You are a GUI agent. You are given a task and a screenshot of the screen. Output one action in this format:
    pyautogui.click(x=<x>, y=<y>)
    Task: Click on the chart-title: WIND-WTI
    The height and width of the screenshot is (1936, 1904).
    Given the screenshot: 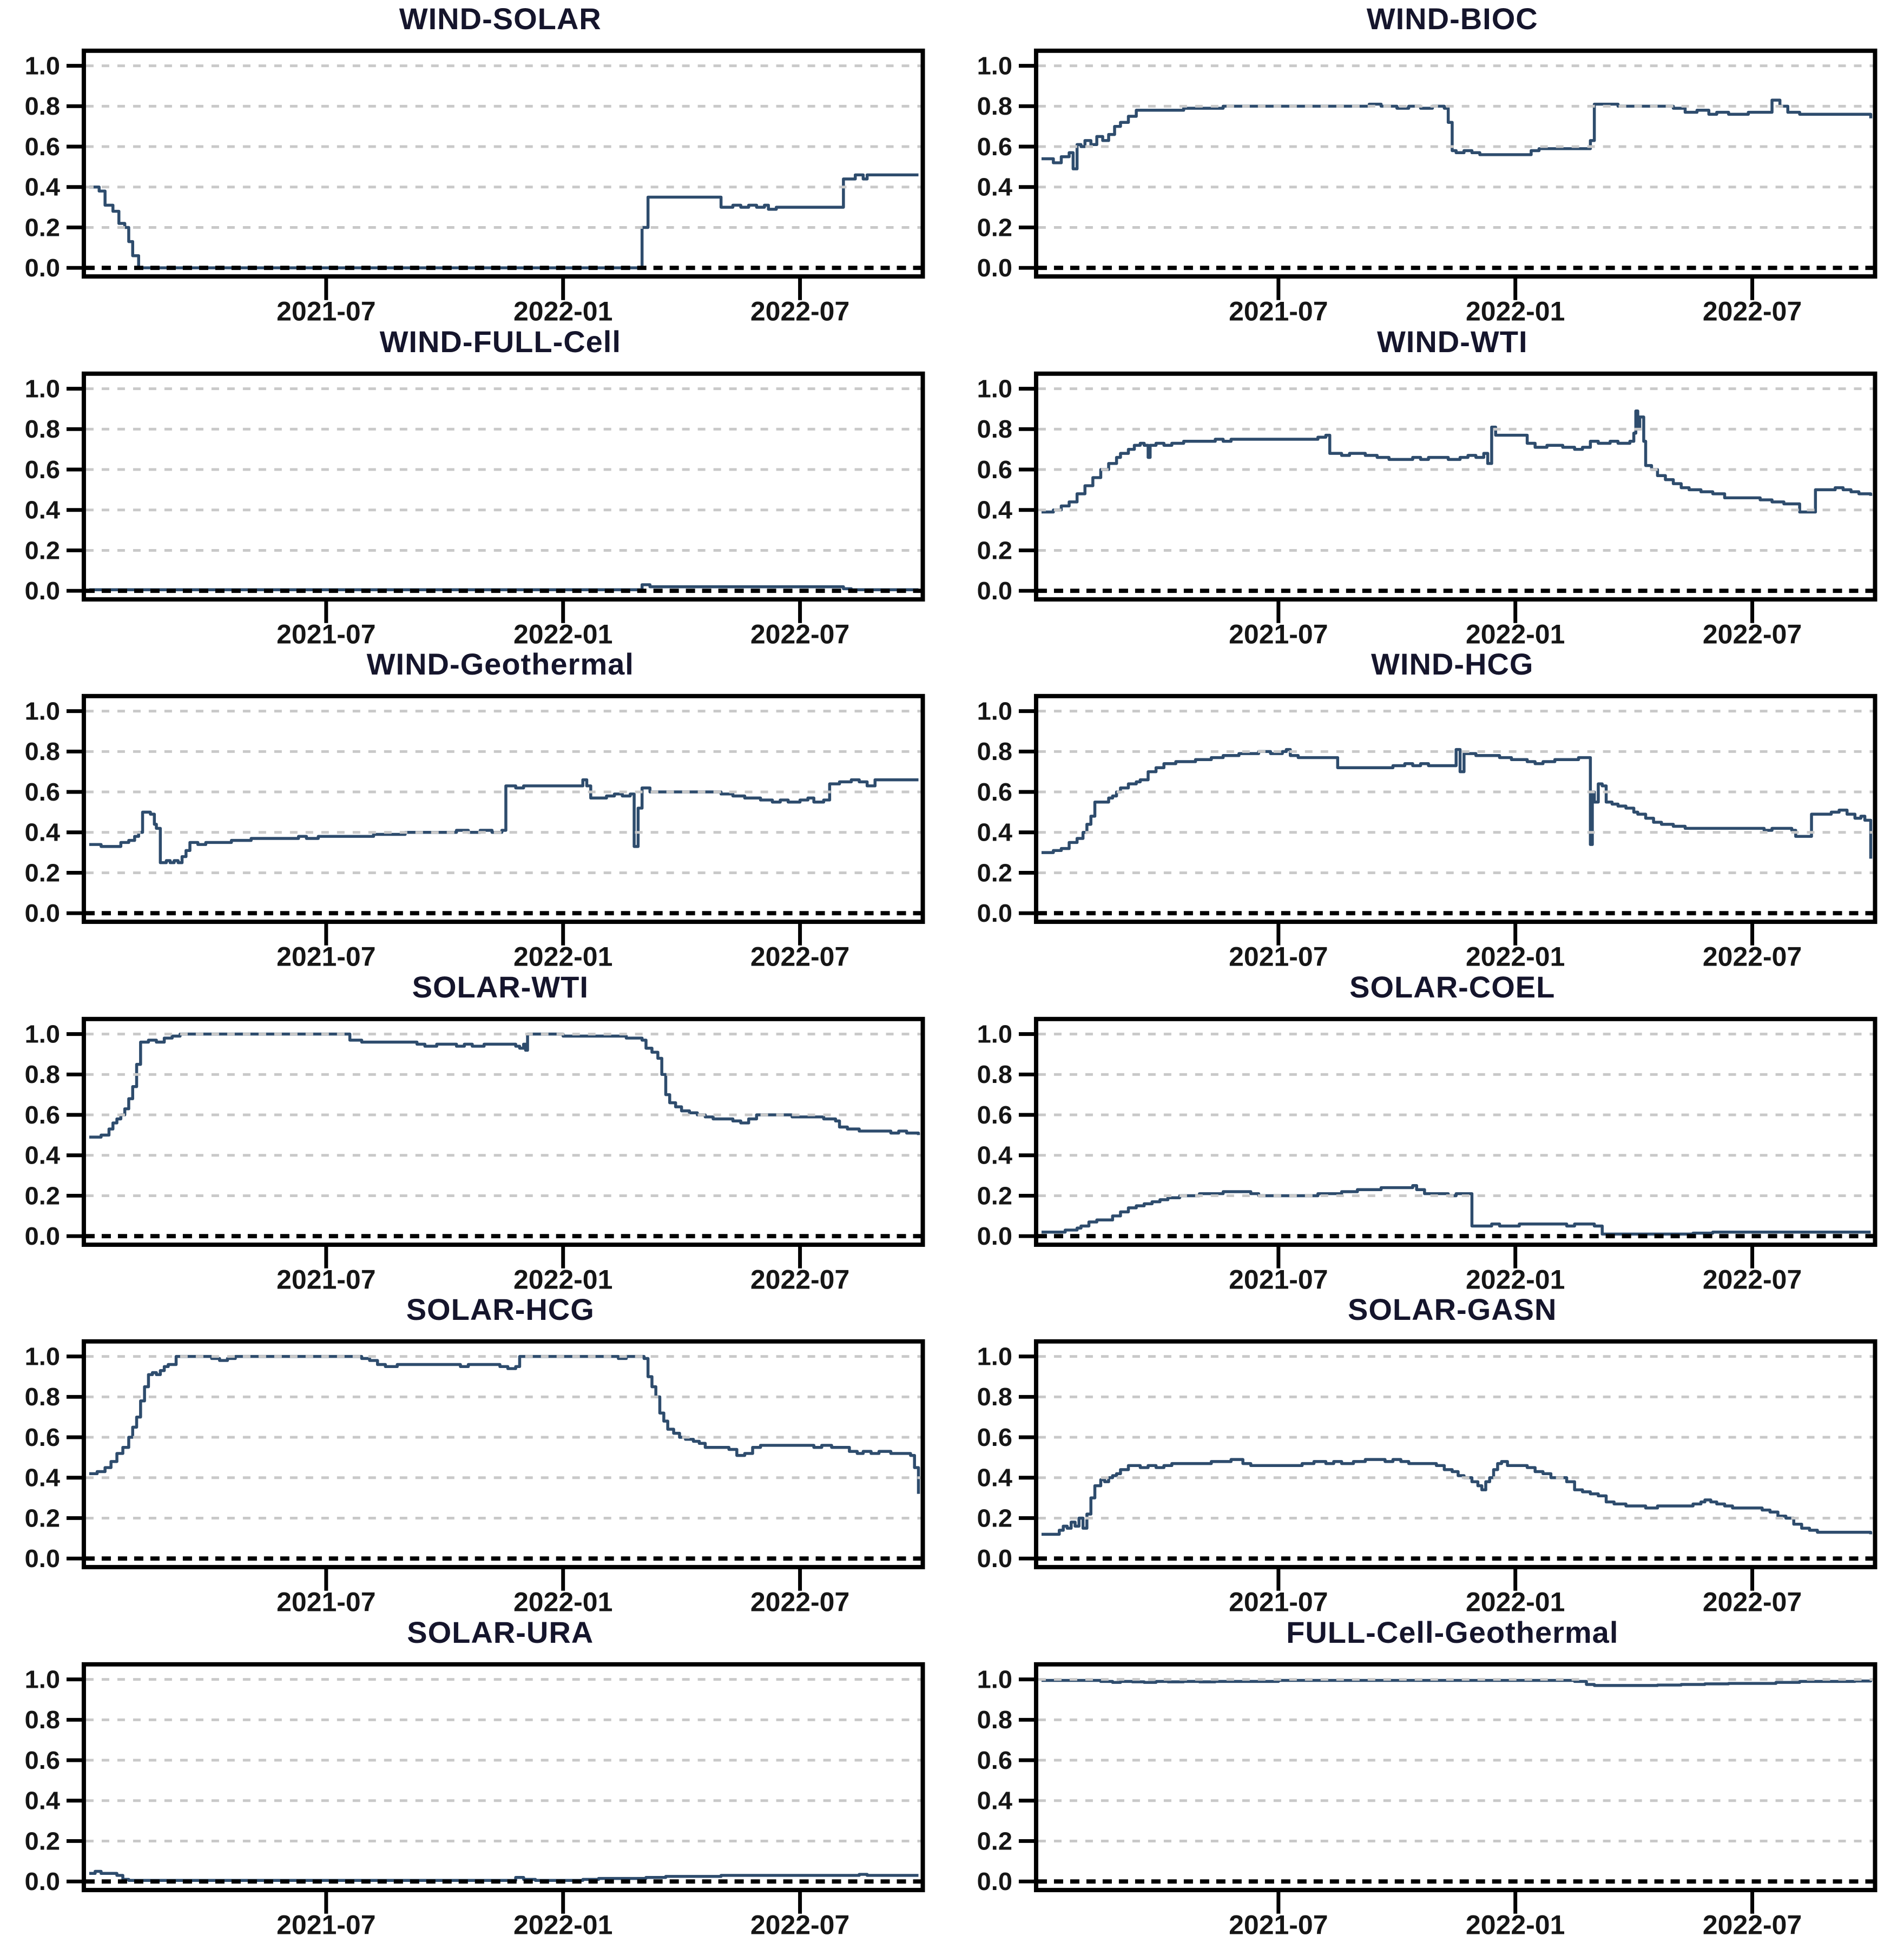 What is the action you would take?
    pyautogui.click(x=1452, y=341)
    